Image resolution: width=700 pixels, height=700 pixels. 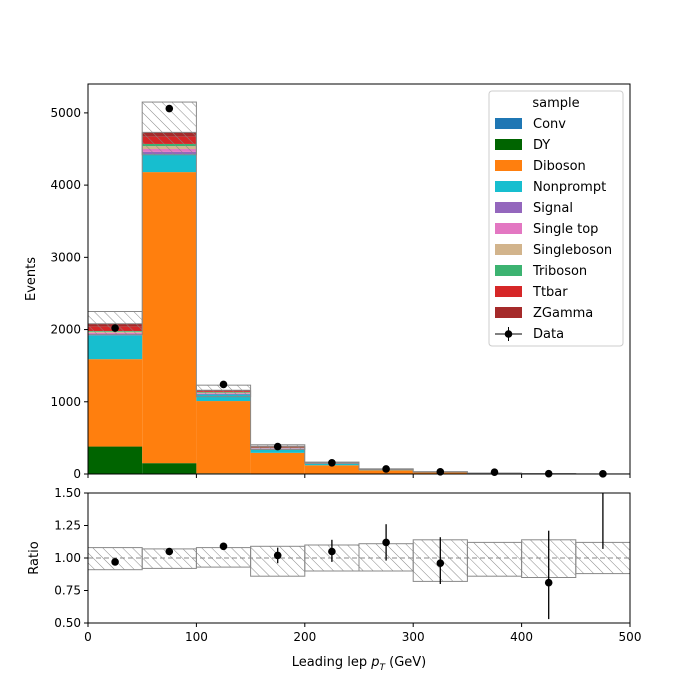 What do you see at coordinates (77, 474) in the screenshot?
I see `main-y-tick-label-0: 0` at bounding box center [77, 474].